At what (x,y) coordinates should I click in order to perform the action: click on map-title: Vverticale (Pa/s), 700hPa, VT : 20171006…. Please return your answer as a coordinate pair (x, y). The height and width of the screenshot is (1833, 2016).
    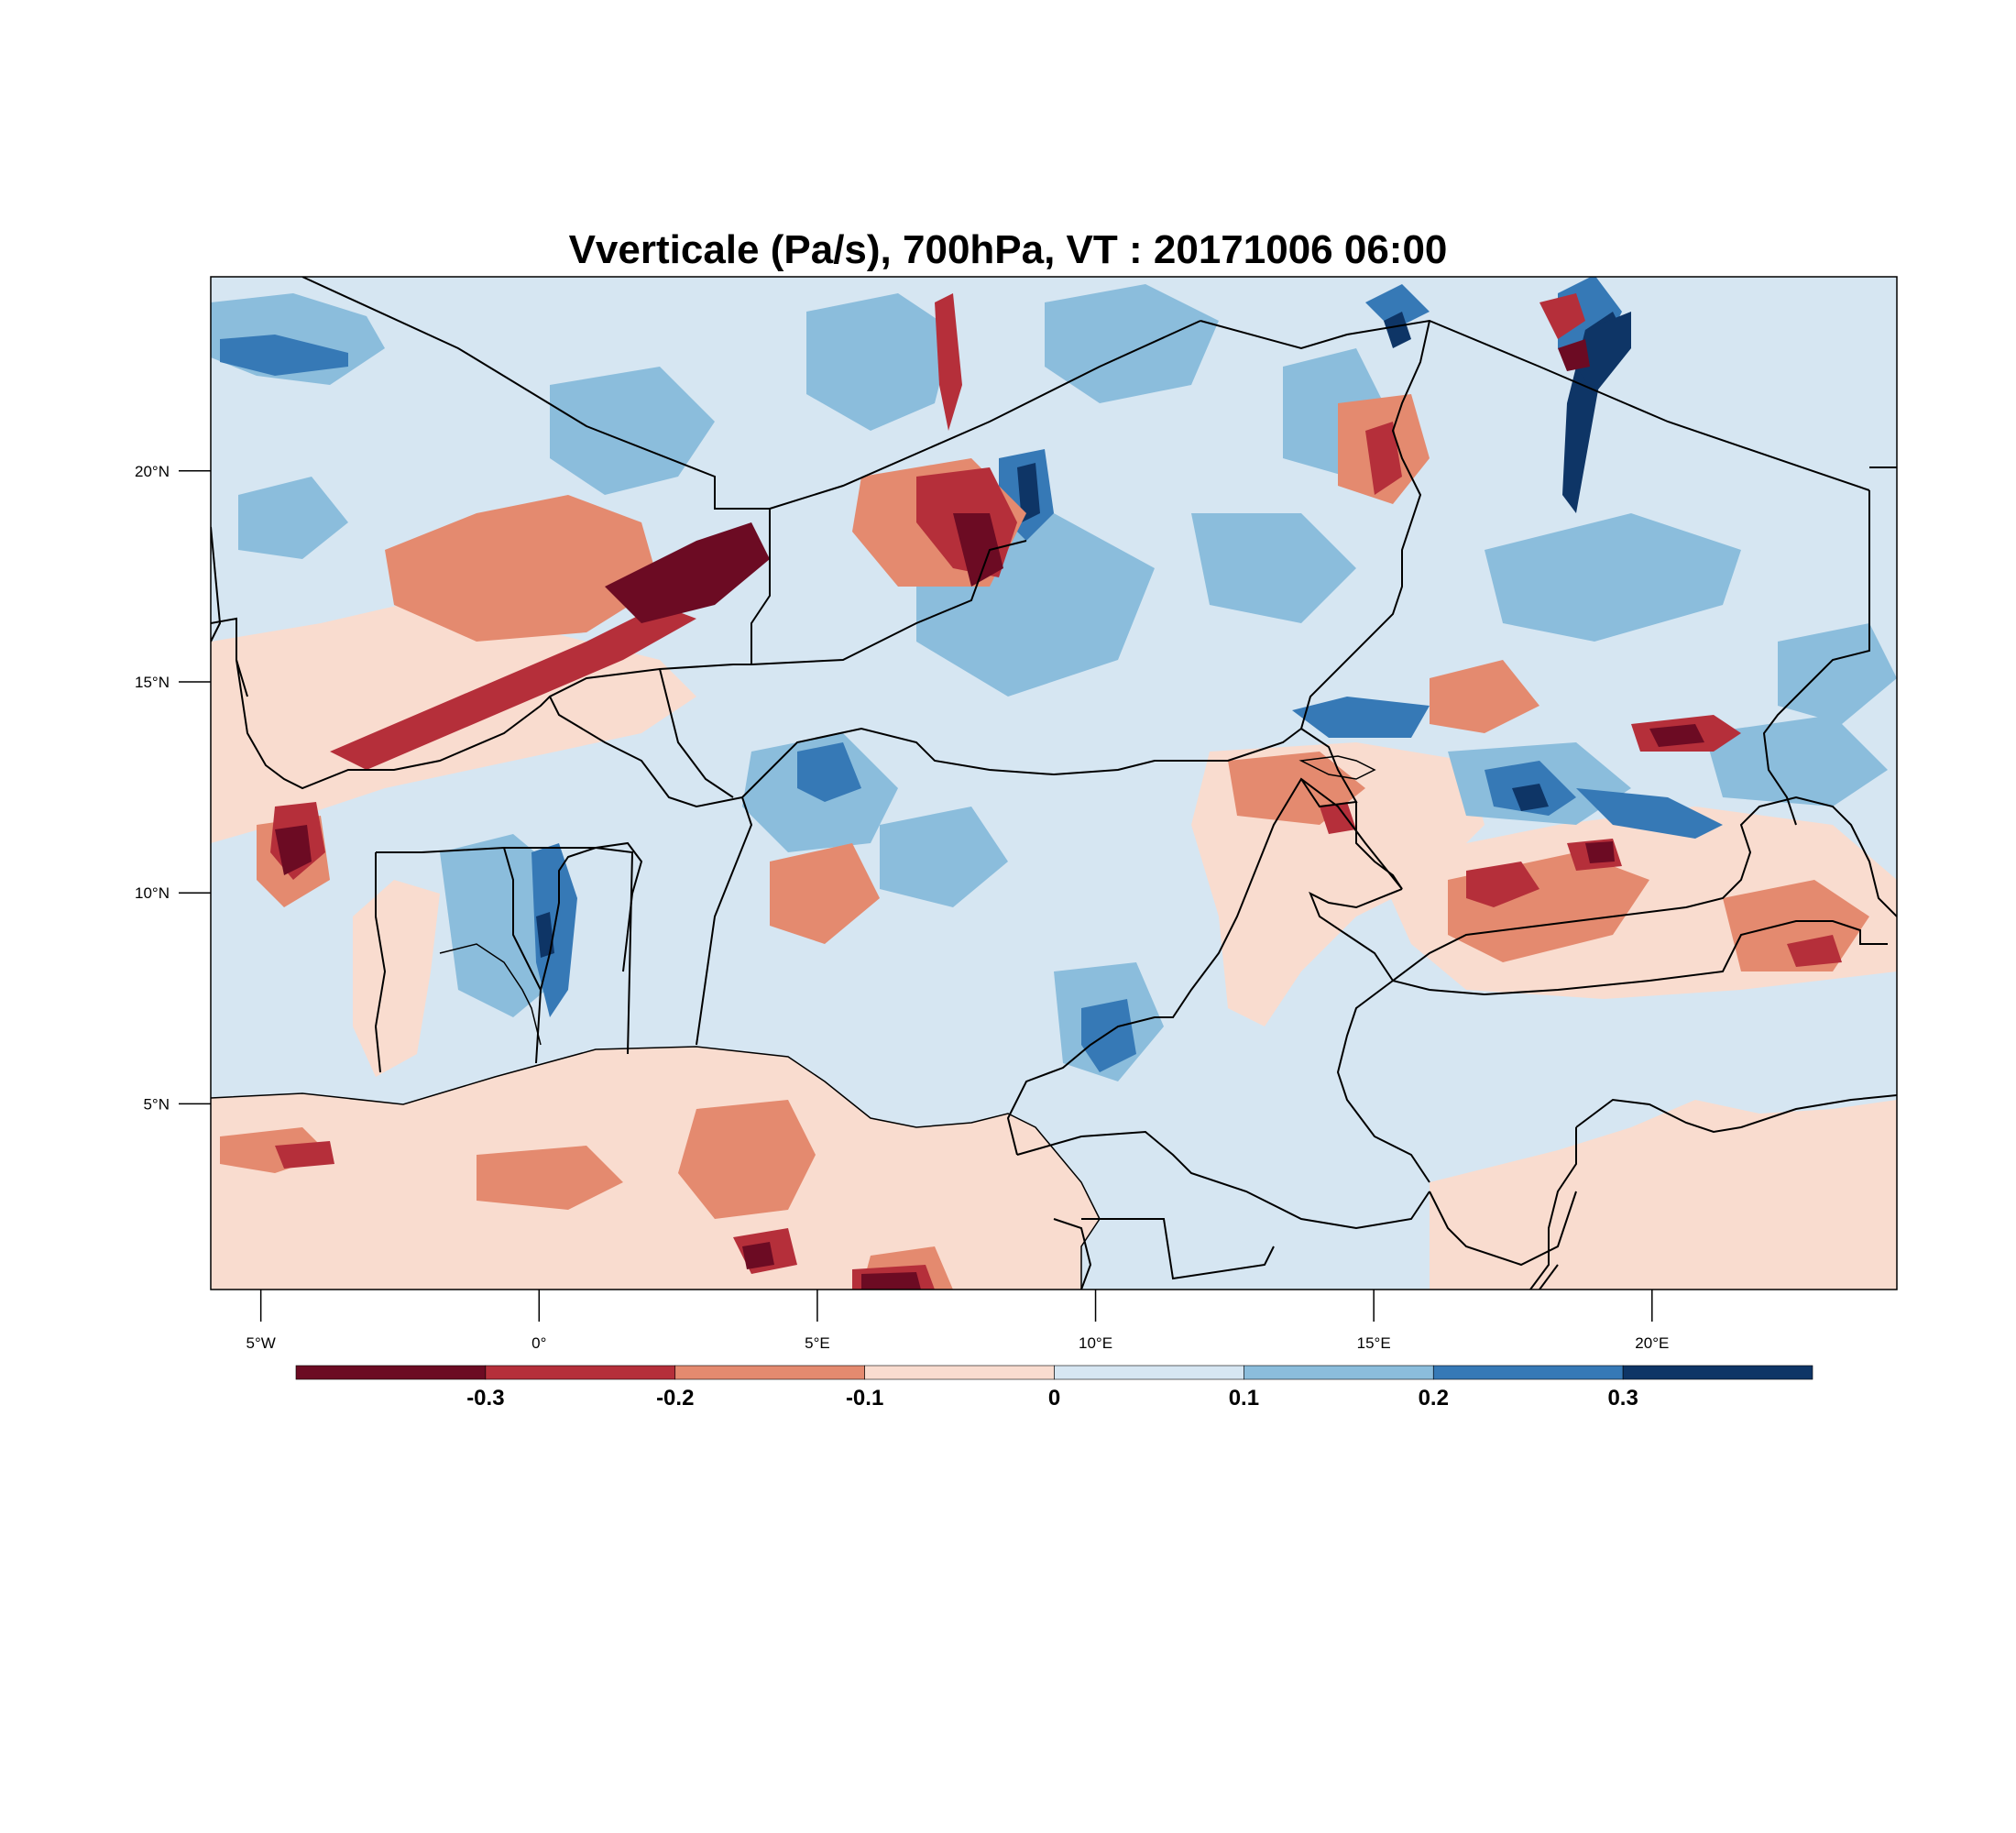
    Looking at the image, I should click on (1008, 249).